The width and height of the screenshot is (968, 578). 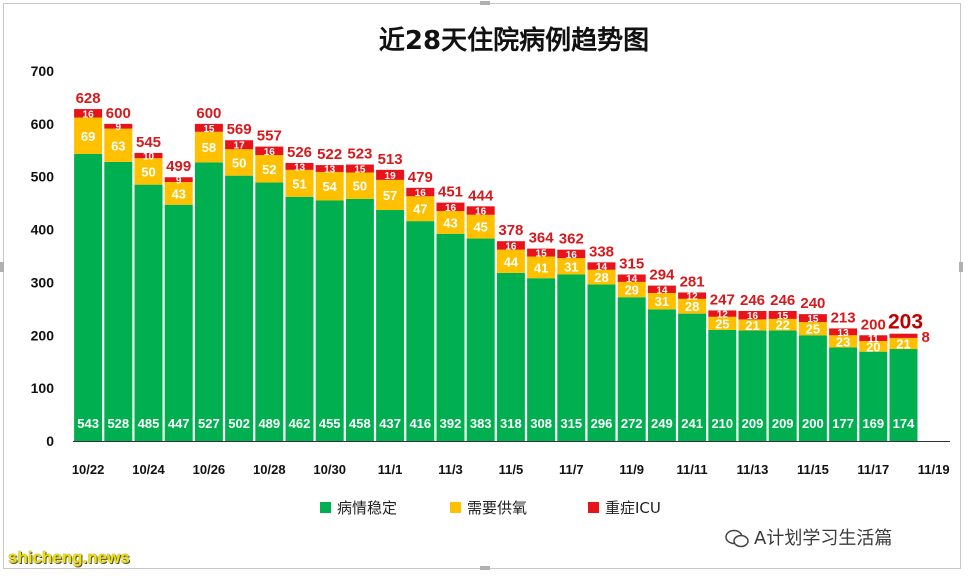 I want to click on data-label-oxygen: 29, so click(x=631, y=290).